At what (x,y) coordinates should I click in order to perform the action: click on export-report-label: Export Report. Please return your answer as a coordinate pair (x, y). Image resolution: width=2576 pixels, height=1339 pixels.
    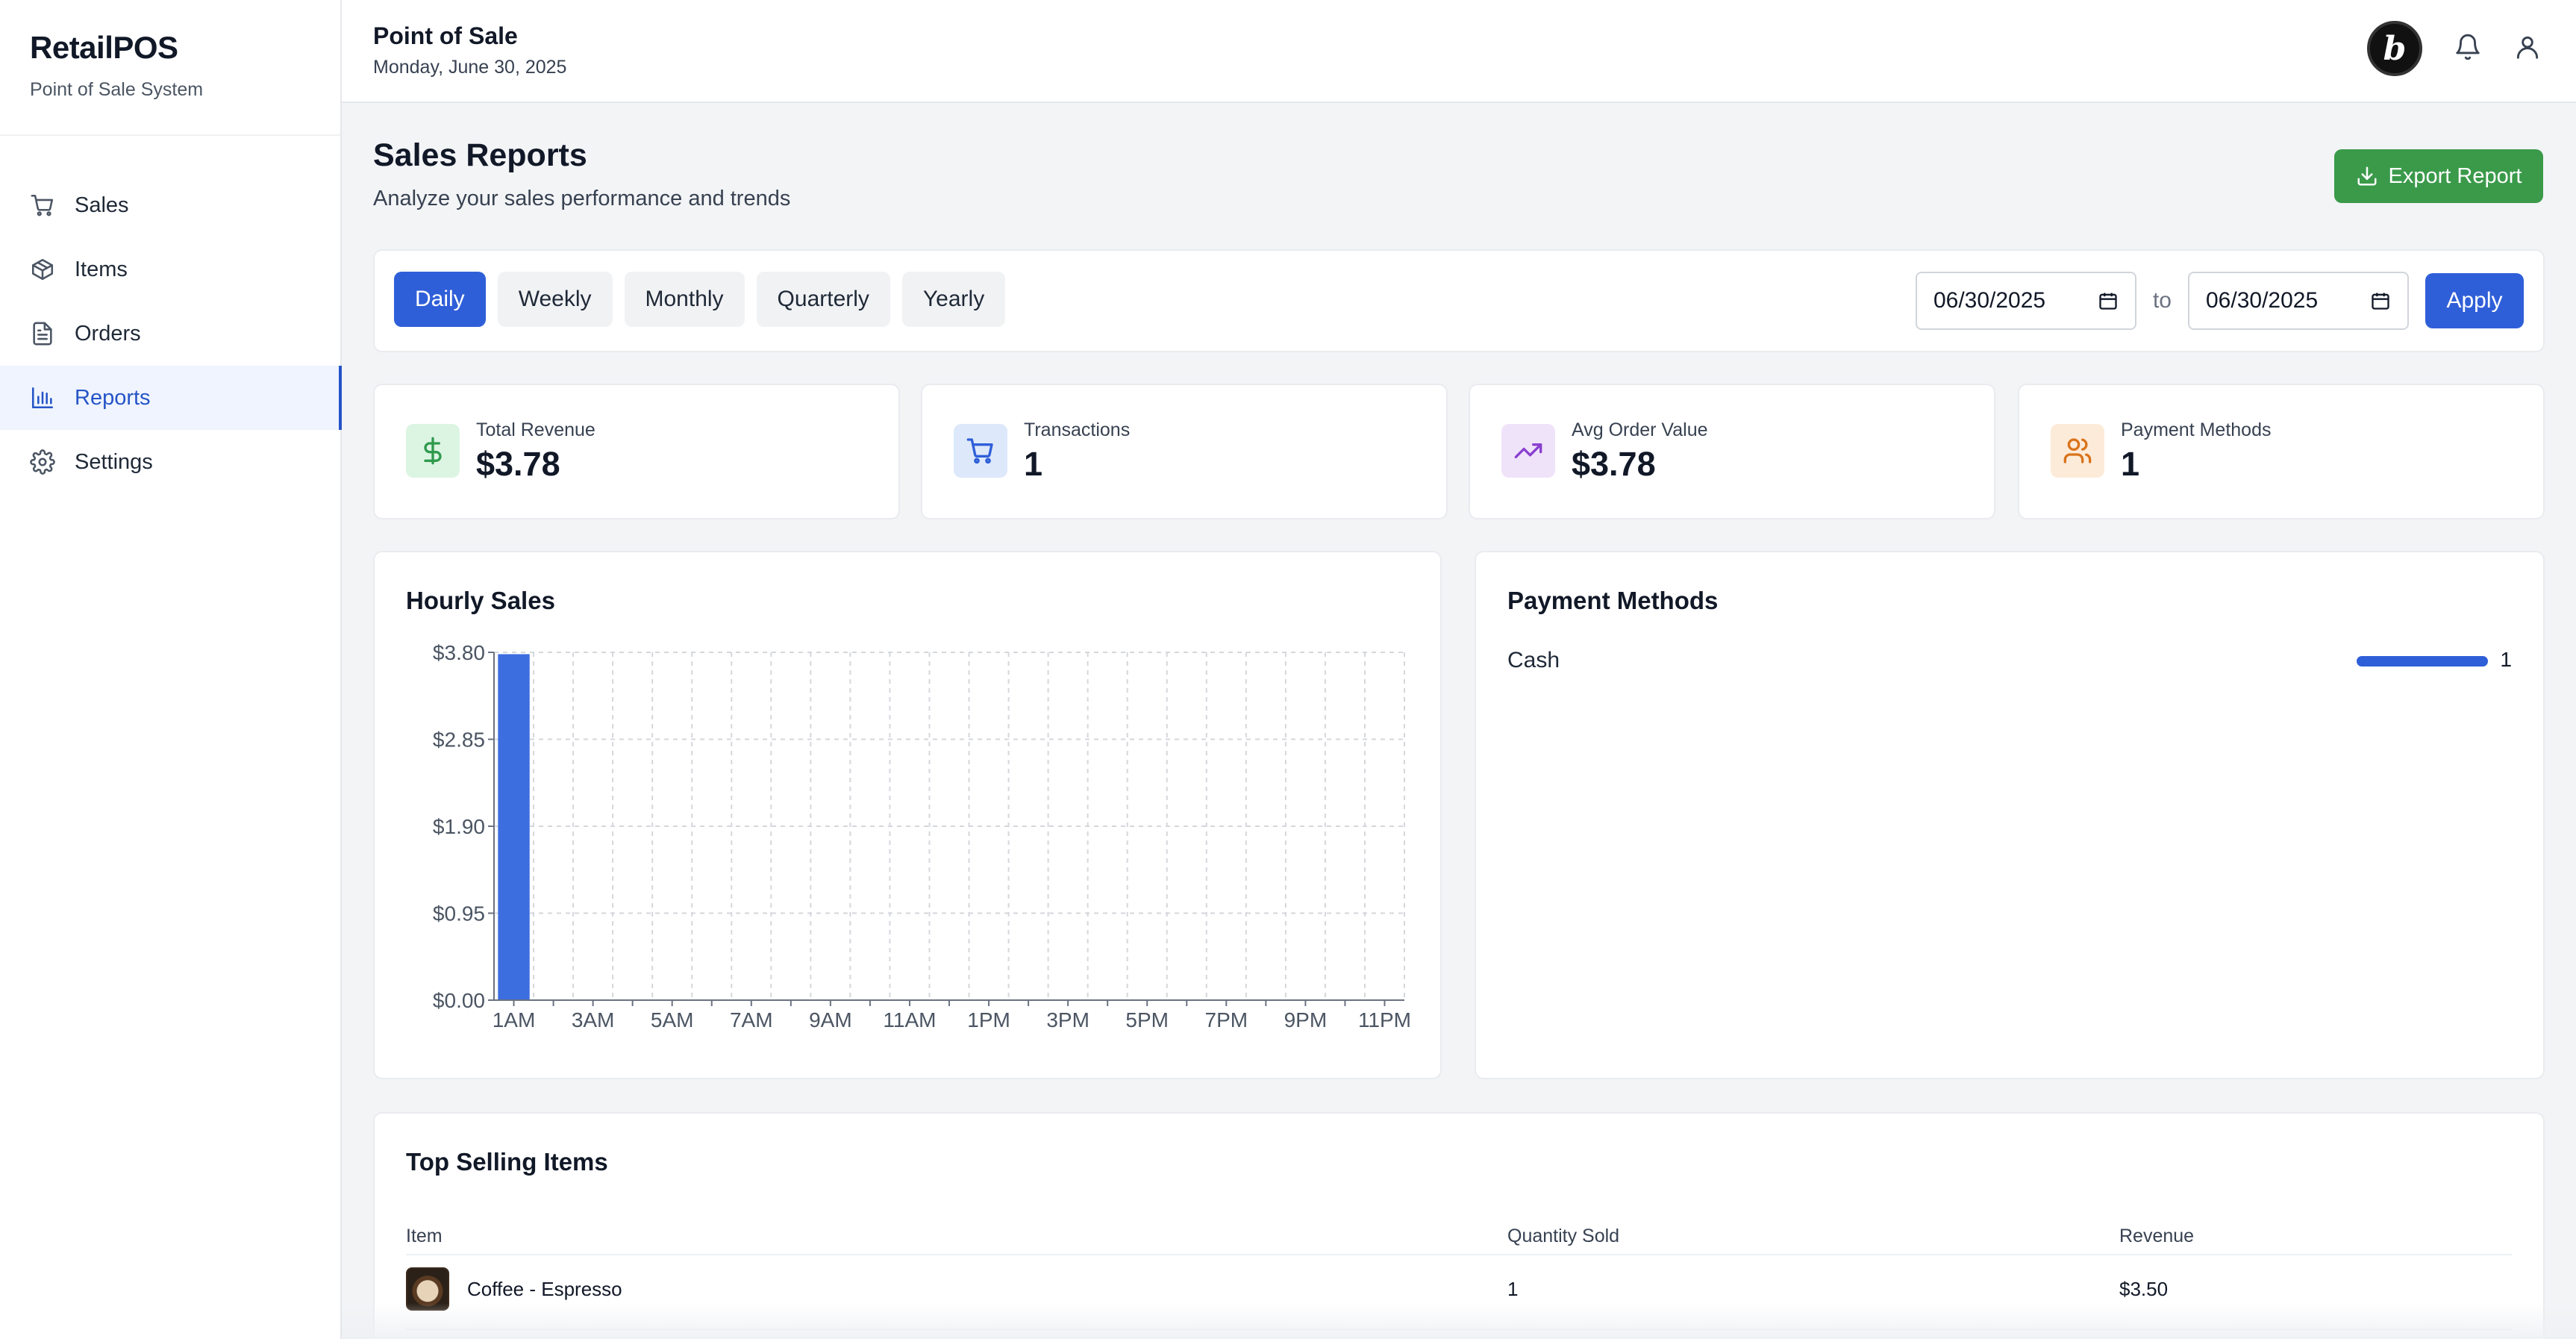
    Looking at the image, I should click on (2455, 175).